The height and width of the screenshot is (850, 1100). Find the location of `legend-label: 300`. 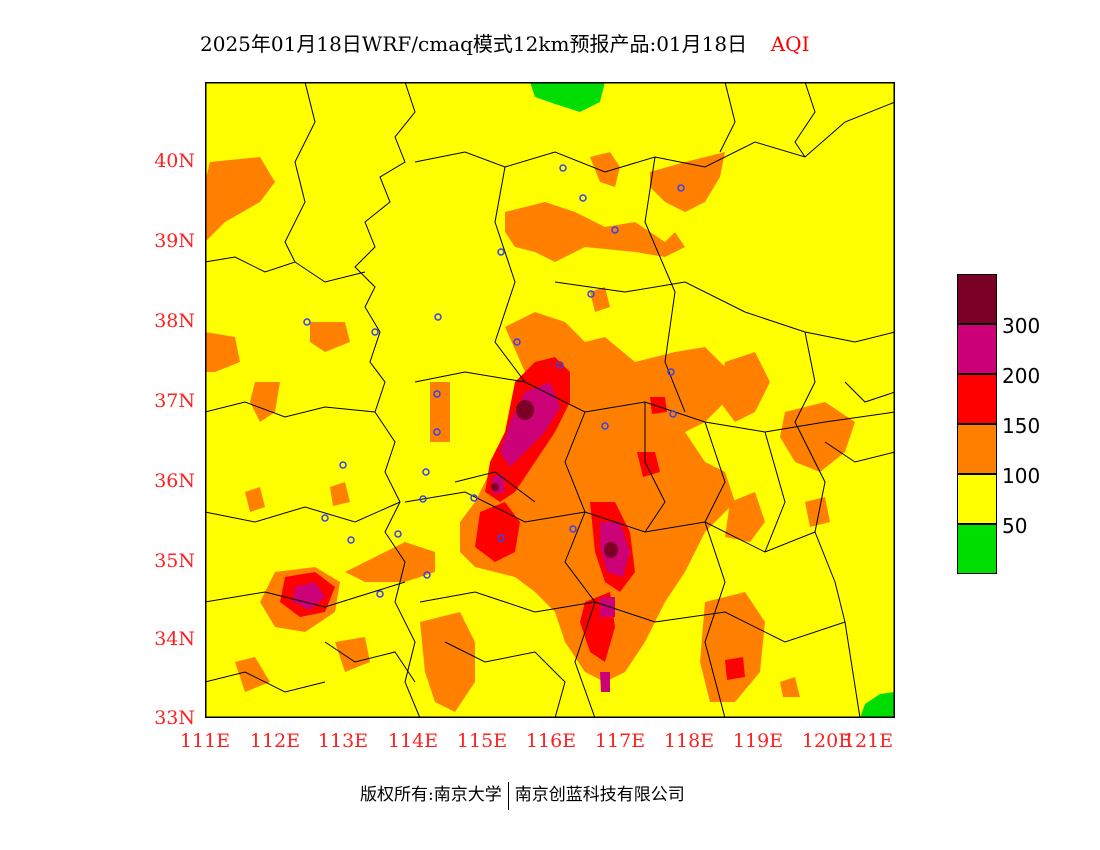

legend-label: 300 is located at coordinates (1021, 326).